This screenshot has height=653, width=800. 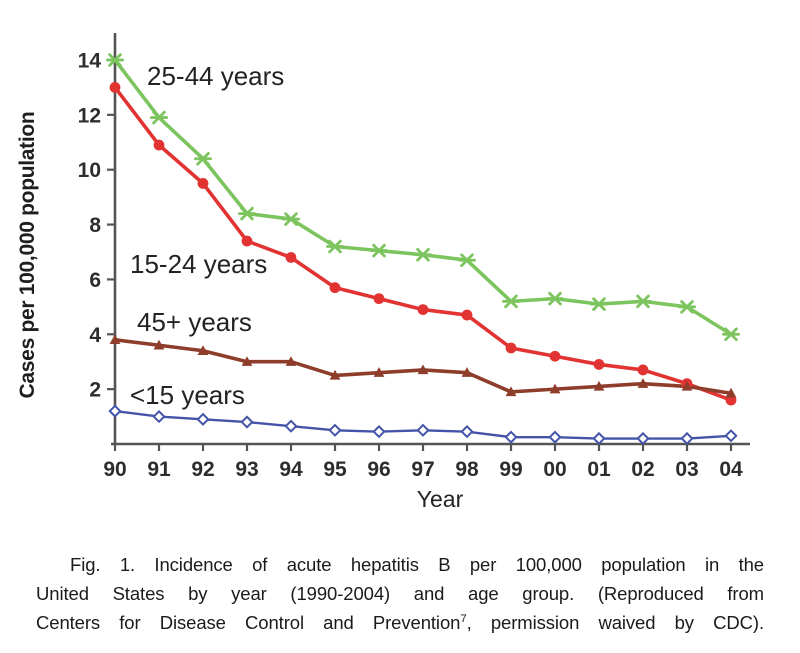 I want to click on x-tick-label: 03, so click(x=686, y=469).